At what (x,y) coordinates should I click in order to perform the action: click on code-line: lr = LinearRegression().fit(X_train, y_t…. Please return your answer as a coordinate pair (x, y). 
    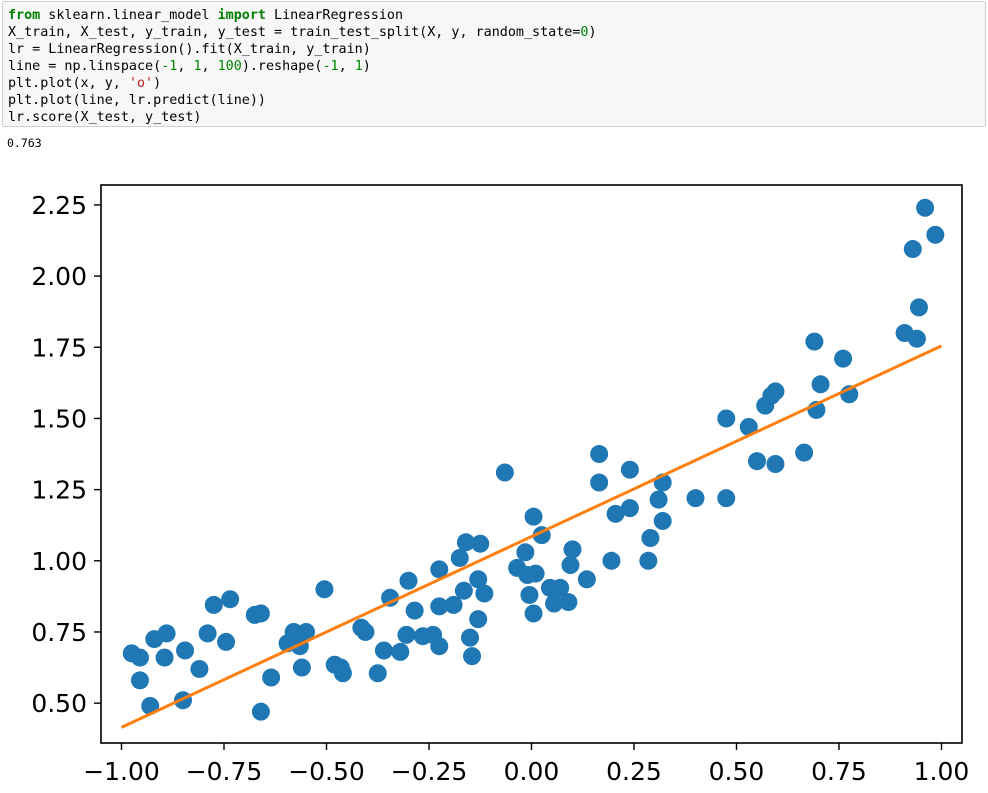
    Looking at the image, I should click on (496, 49).